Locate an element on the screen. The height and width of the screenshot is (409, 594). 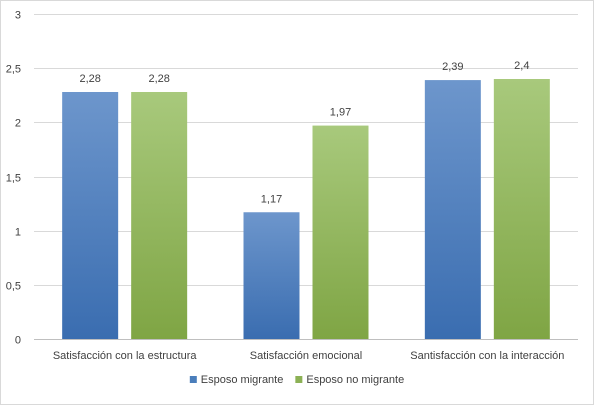
y-tick-label: 0 is located at coordinates (18, 341).